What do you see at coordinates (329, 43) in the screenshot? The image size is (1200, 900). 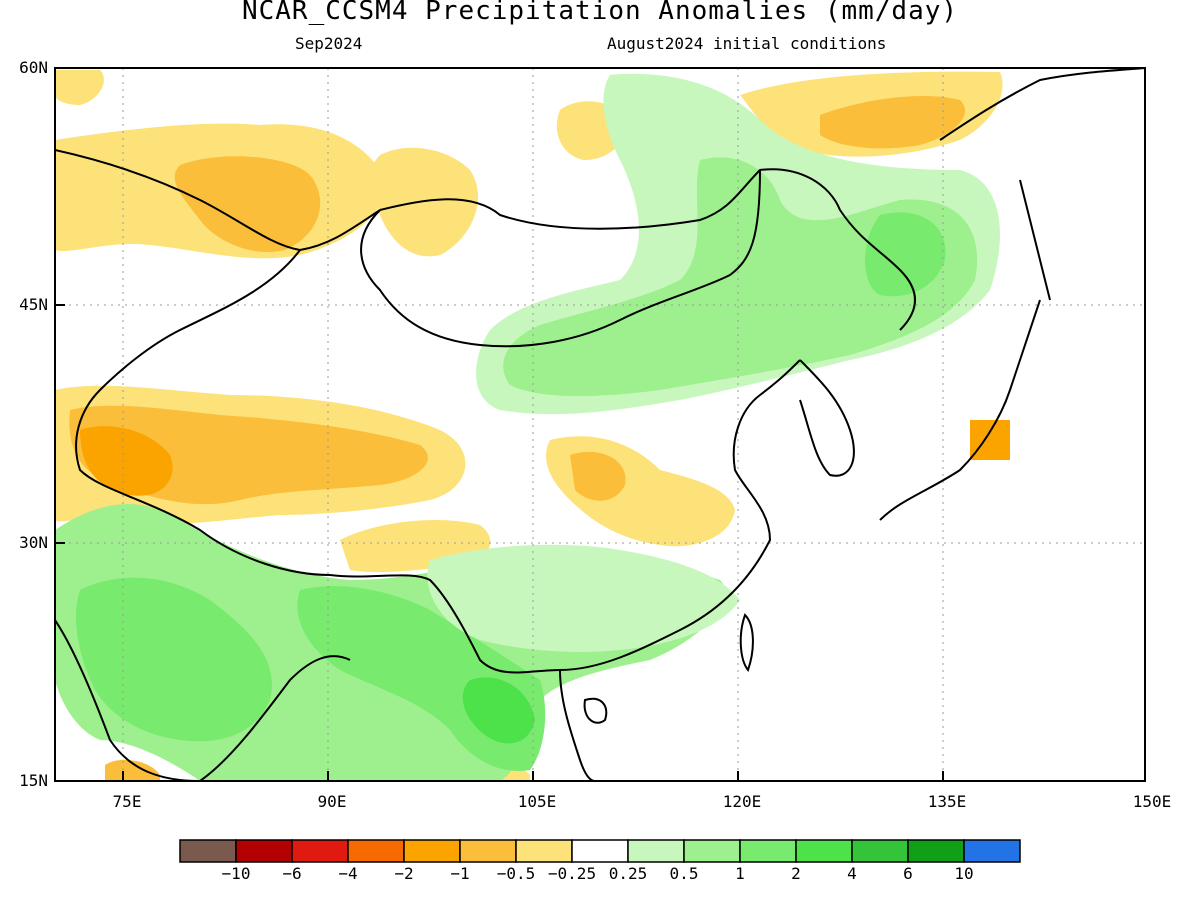 I see `forecast-month: Sep2024` at bounding box center [329, 43].